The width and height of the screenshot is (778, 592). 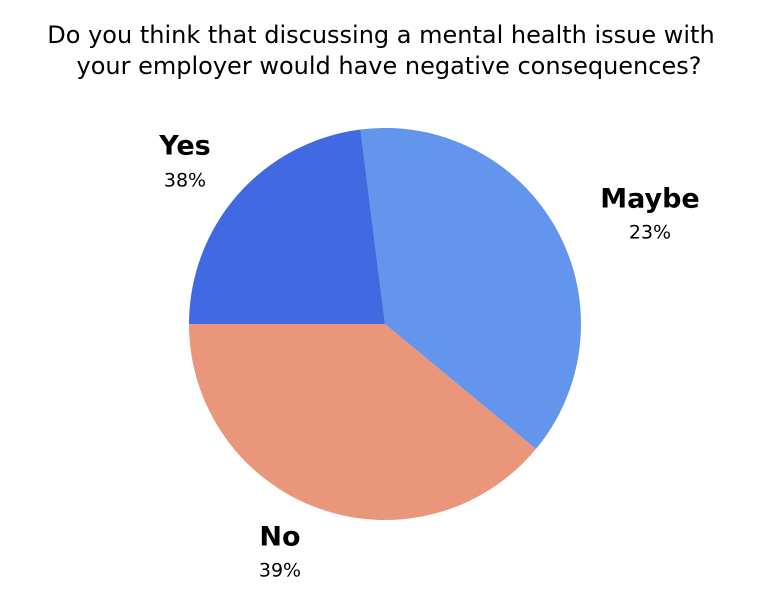 What do you see at coordinates (650, 233) in the screenshot?
I see `value-label: 23%` at bounding box center [650, 233].